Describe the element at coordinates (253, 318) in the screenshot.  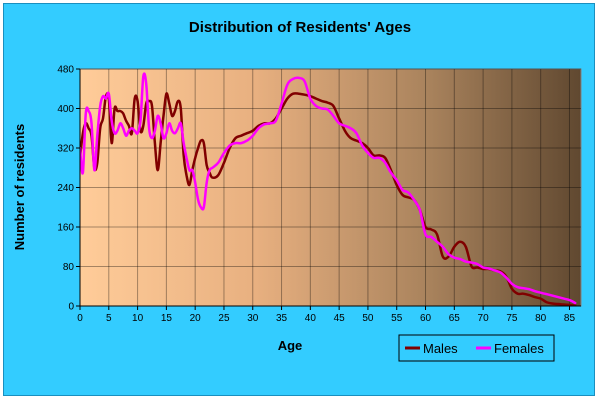
I see `x-tick-label: 30` at that location.